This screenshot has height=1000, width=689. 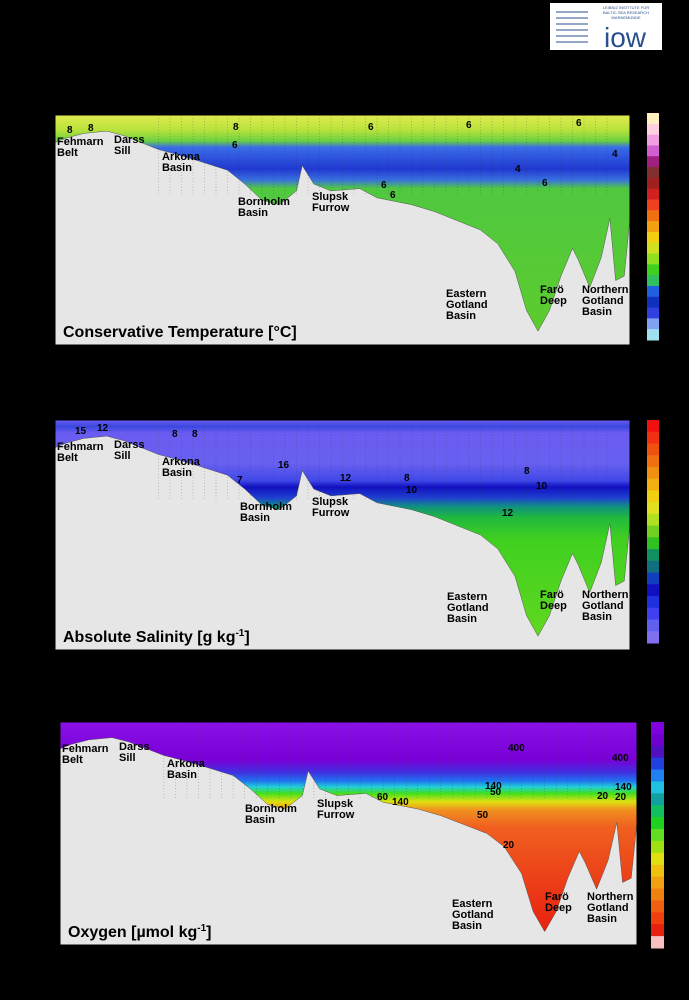 What do you see at coordinates (625, 37) in the screenshot?
I see `logo-name: iow` at bounding box center [625, 37].